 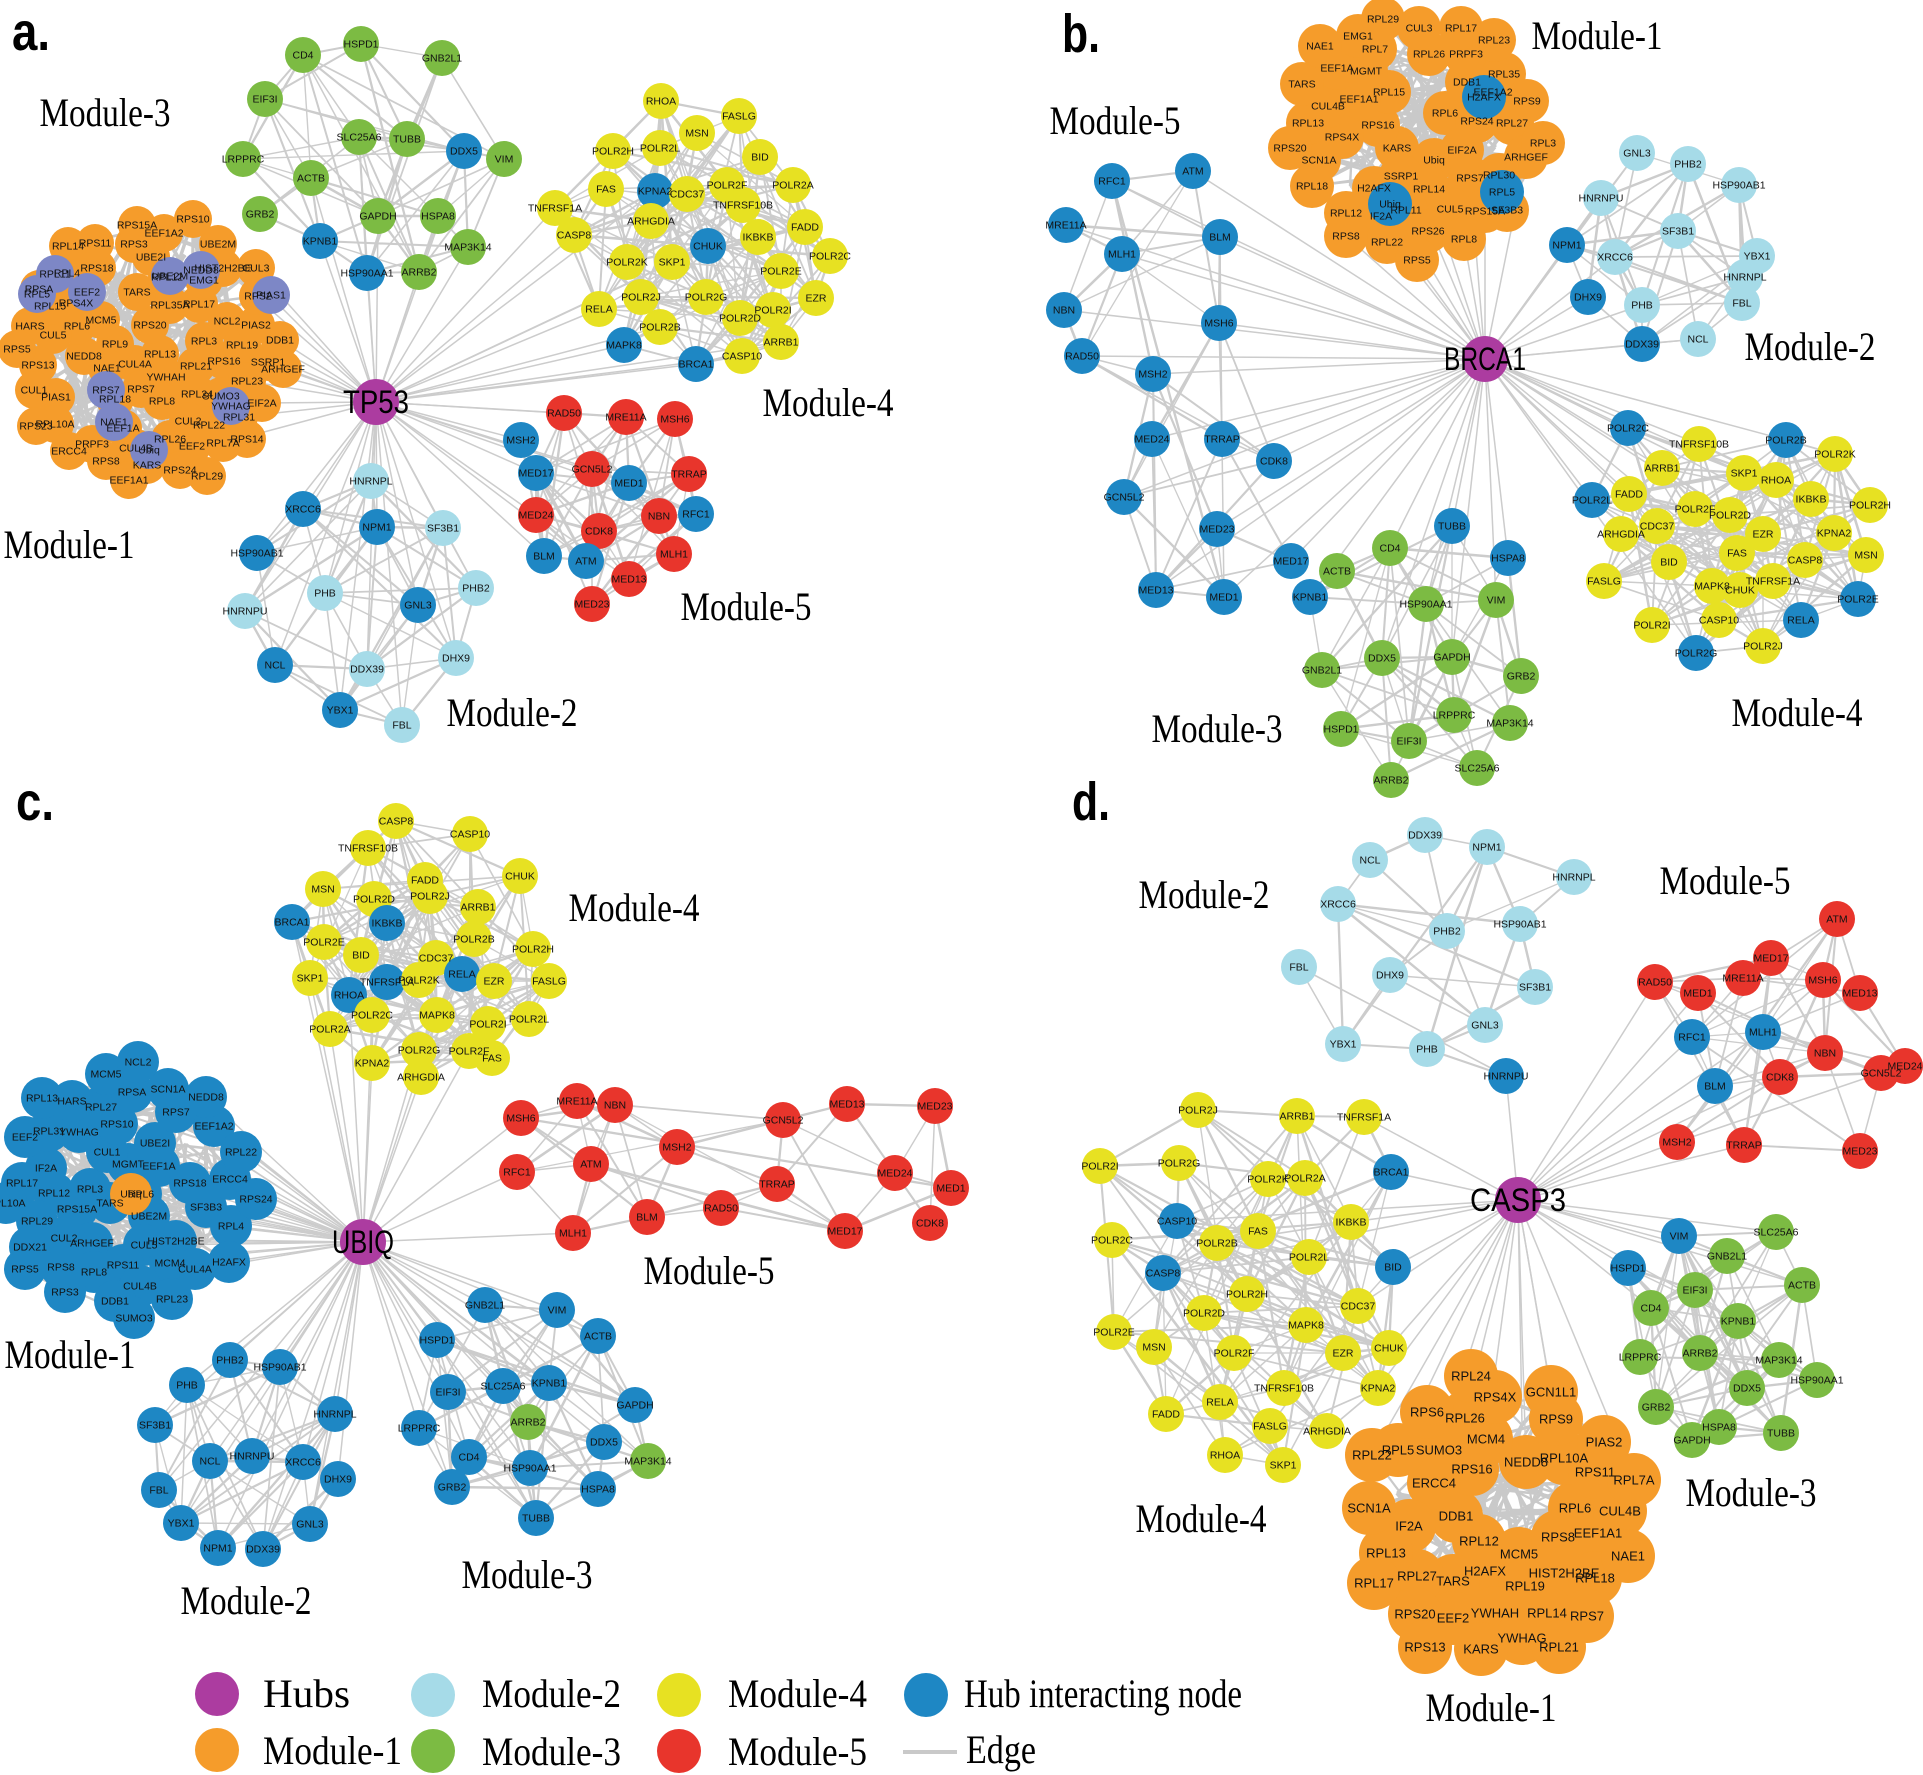 What do you see at coordinates (1800, 621) in the screenshot?
I see `svg-text: RELA` at bounding box center [1800, 621].